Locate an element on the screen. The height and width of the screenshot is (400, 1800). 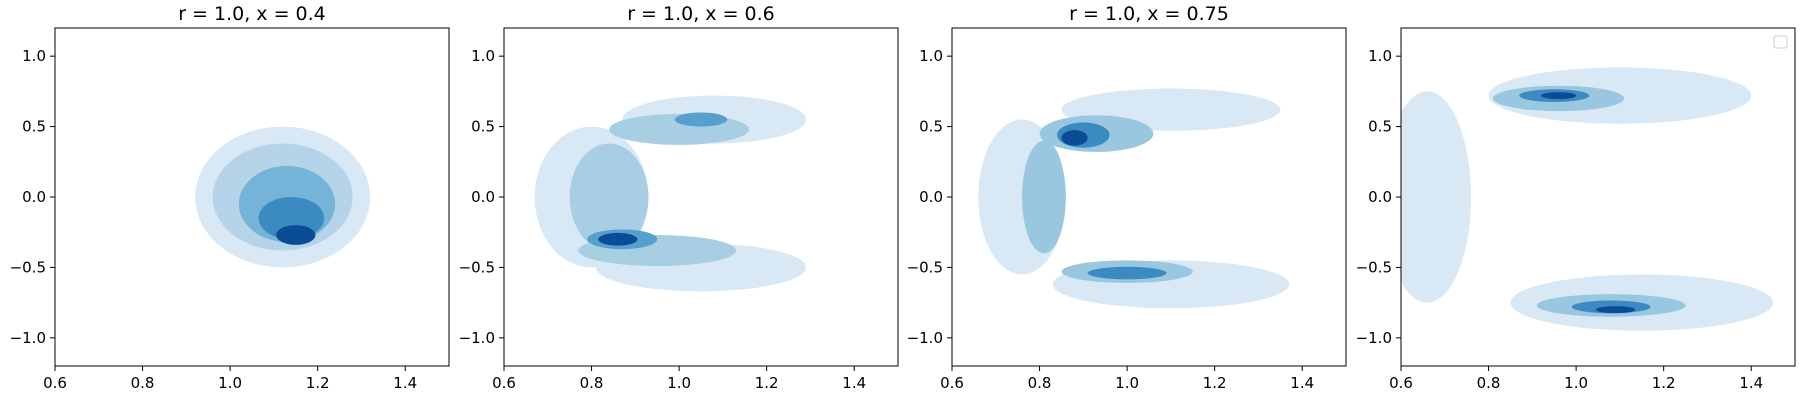
legend-box is located at coordinates (1780, 42).